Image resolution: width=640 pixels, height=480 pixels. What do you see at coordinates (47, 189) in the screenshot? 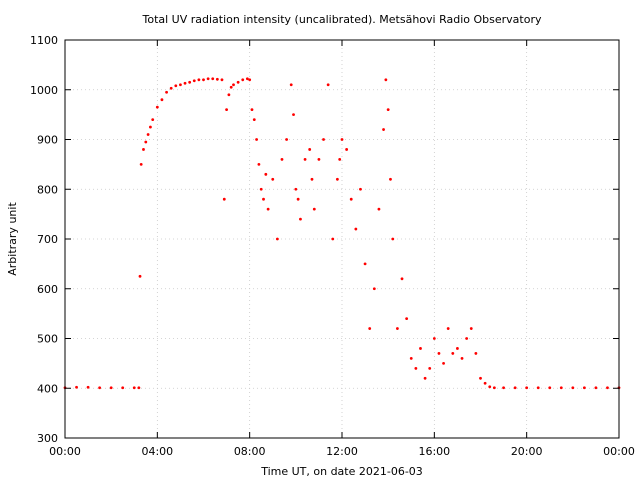
I see `y-tick-label: 800` at bounding box center [47, 189].